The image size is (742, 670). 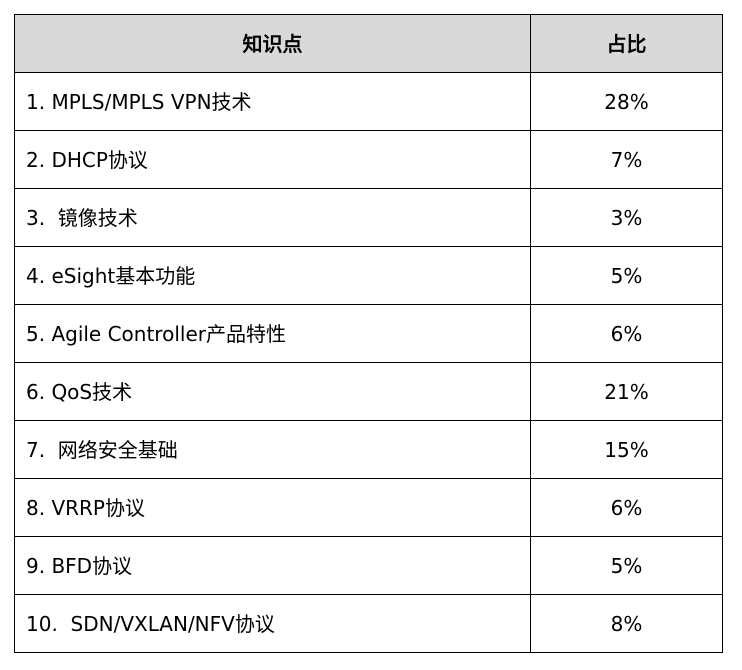 I want to click on header-topic: 知识点, so click(x=272, y=43).